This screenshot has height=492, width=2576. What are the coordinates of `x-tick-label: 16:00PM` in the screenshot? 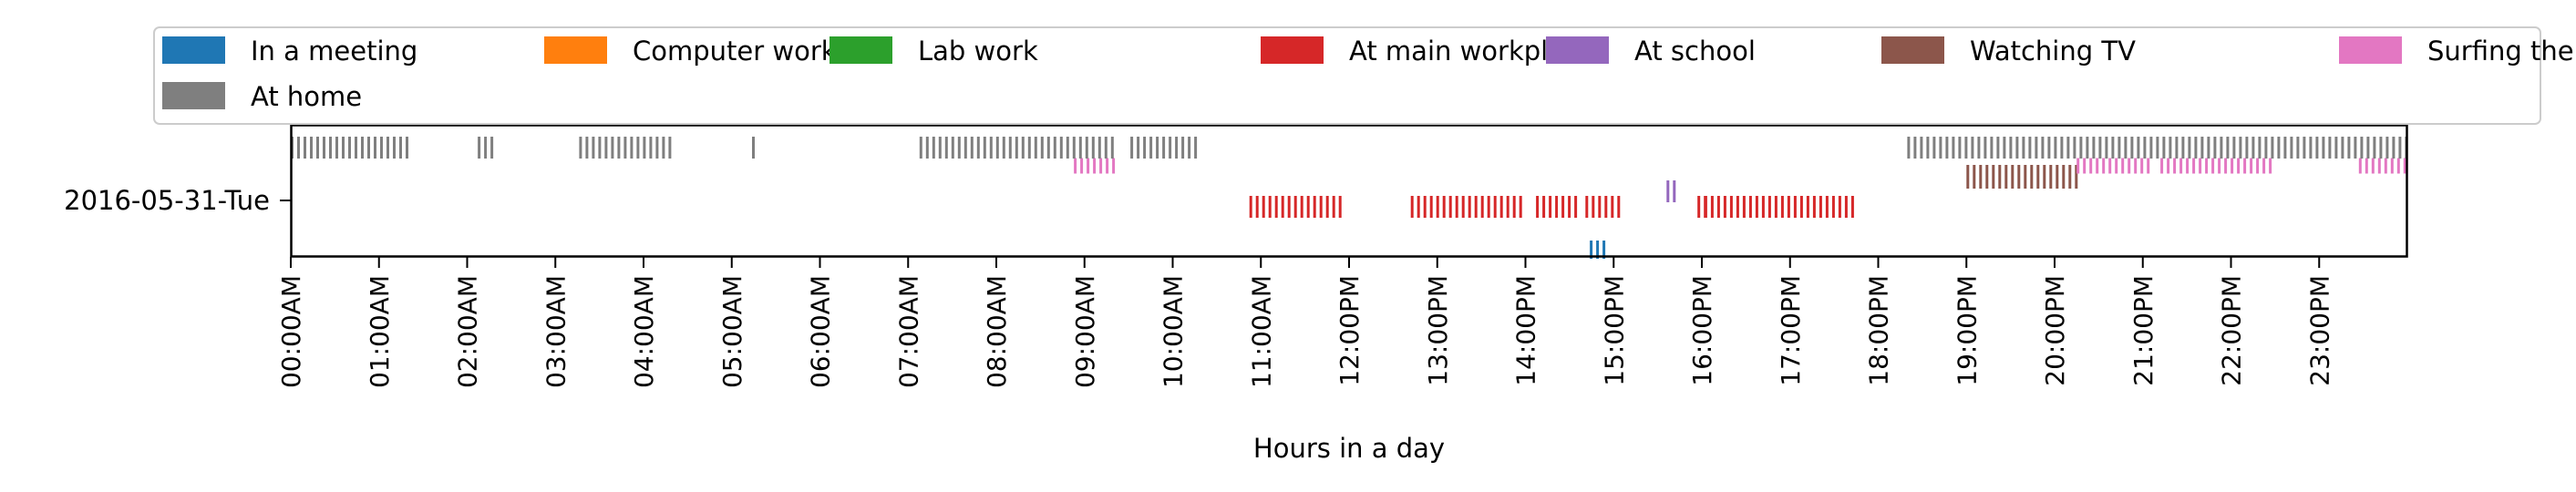 It's located at (1702, 330).